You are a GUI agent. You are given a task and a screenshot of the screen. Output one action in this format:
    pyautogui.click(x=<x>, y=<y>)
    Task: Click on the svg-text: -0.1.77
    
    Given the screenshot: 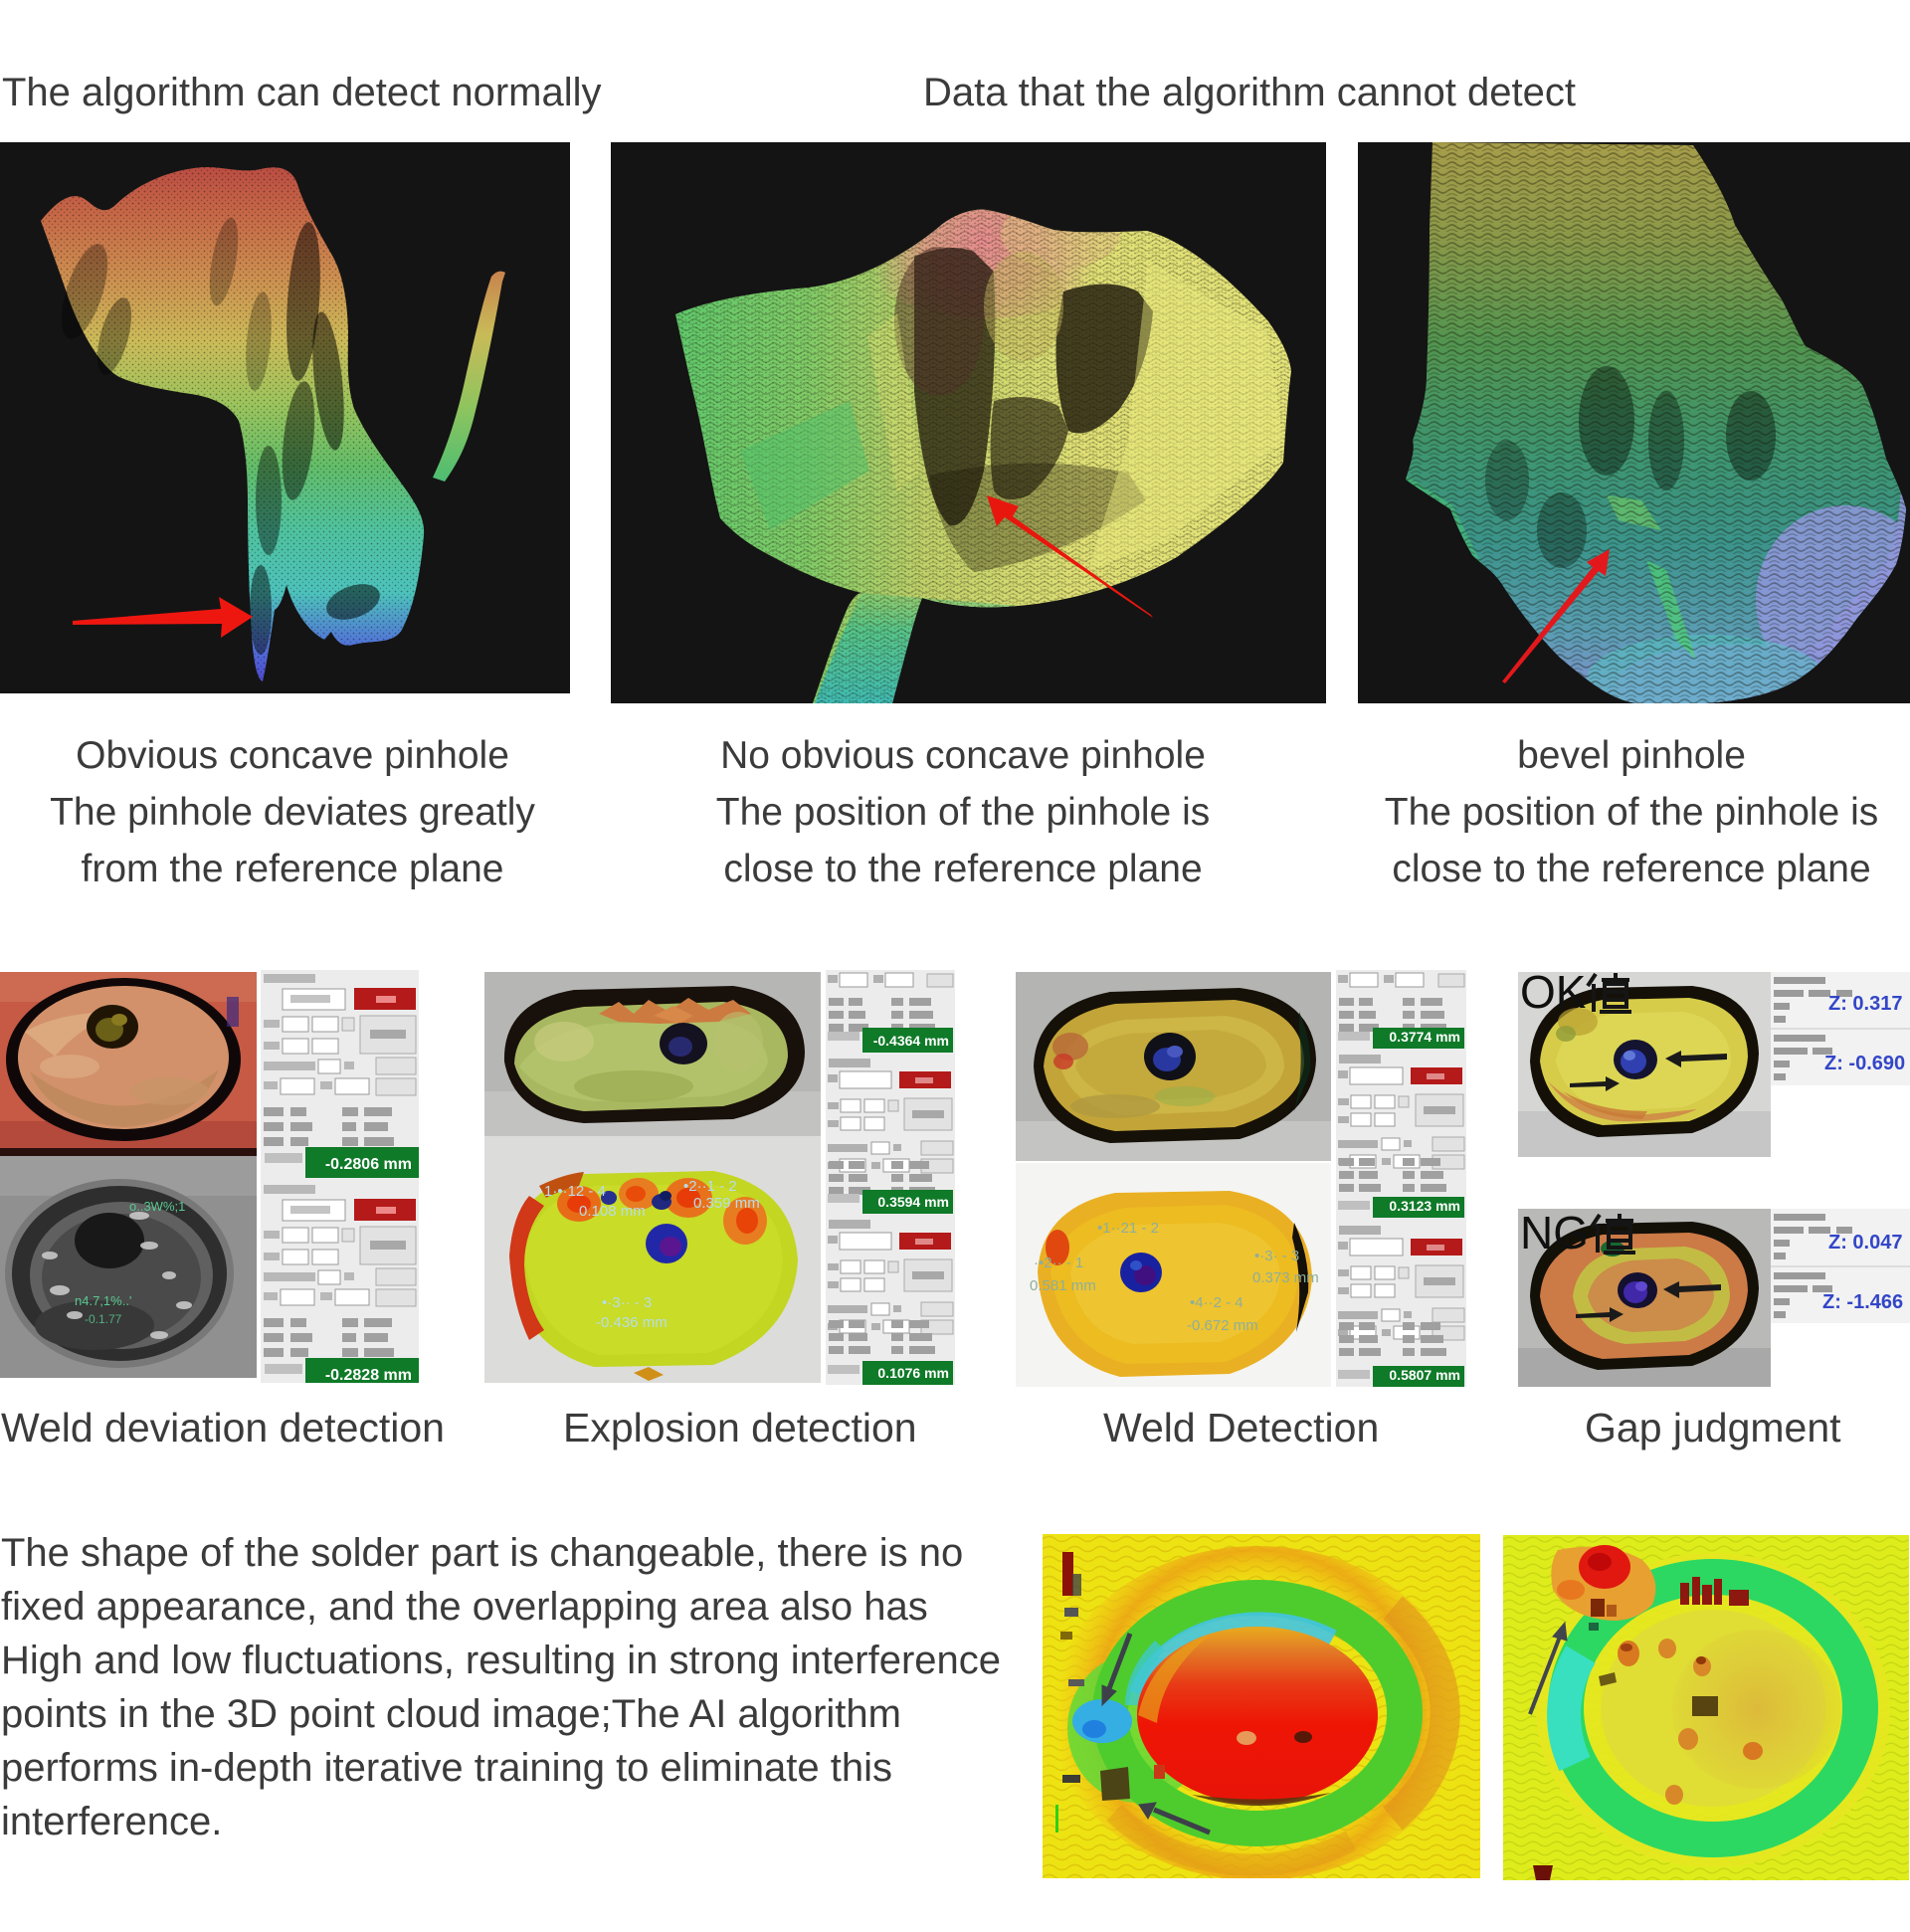 What is the action you would take?
    pyautogui.click(x=103, y=1319)
    